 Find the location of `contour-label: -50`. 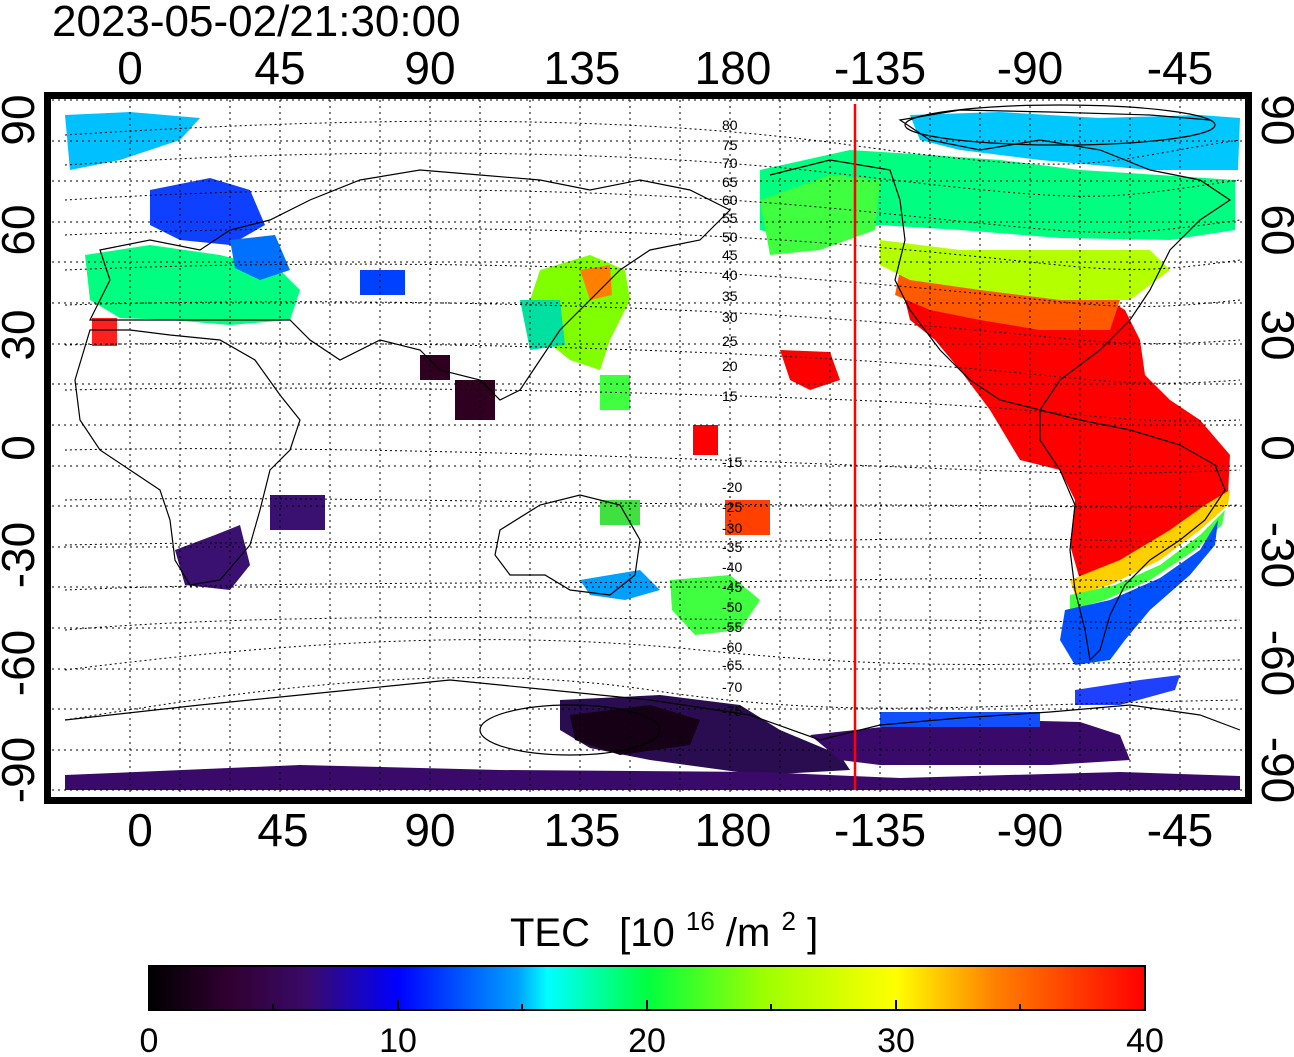

contour-label: -50 is located at coordinates (732, 607).